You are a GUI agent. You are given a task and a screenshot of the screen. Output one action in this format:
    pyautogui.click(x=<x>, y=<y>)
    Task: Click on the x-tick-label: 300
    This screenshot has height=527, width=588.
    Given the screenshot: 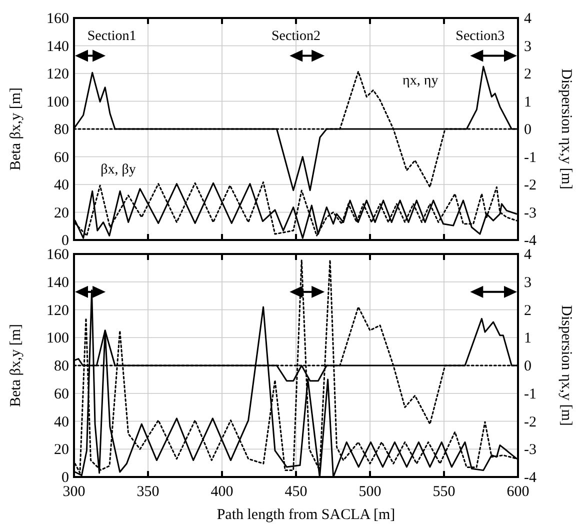 What is the action you would take?
    pyautogui.click(x=74, y=492)
    